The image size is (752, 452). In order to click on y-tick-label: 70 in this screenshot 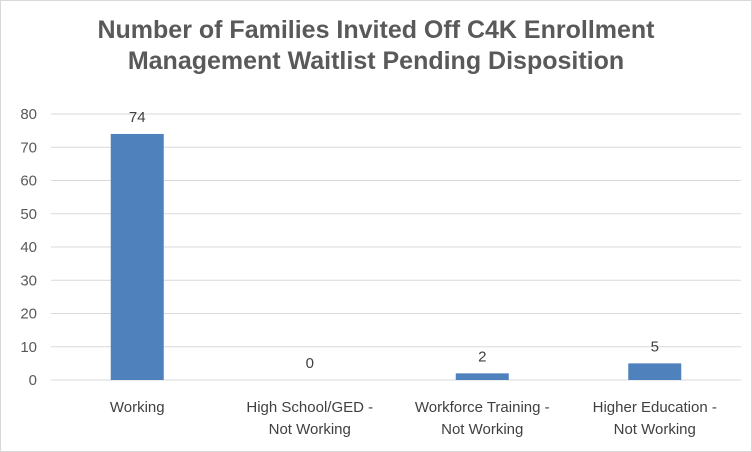, I will do `click(28, 147)`.